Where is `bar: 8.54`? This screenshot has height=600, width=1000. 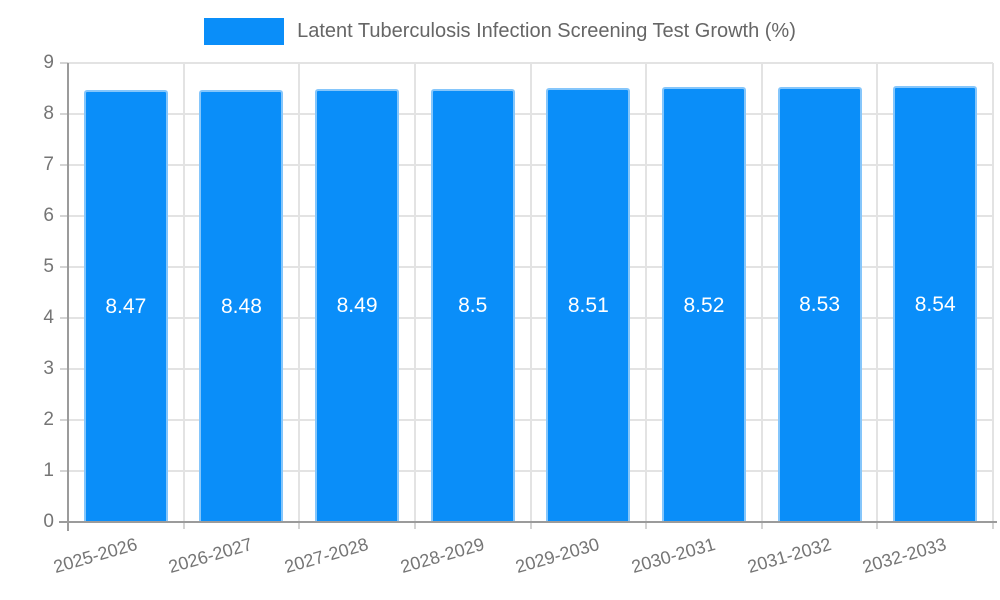 bar: 8.54 is located at coordinates (935, 304).